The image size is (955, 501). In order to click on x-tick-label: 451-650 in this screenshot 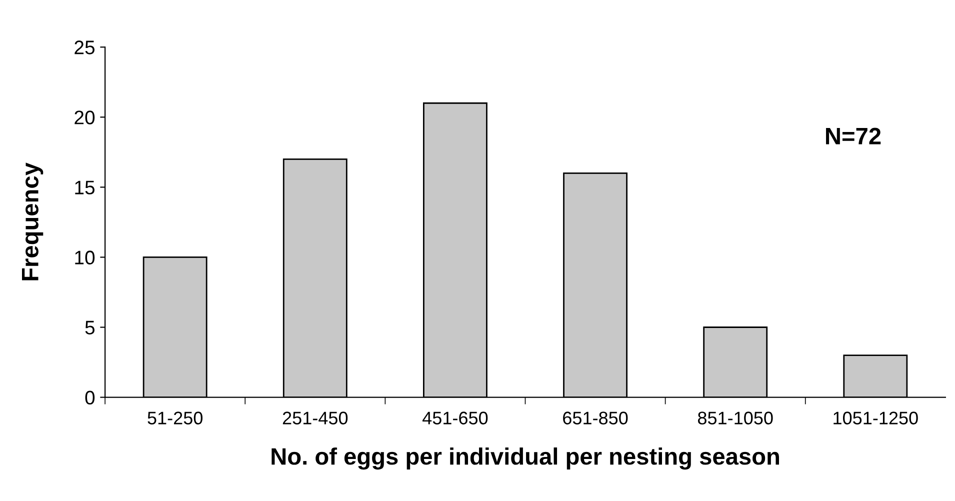, I will do `click(455, 418)`.